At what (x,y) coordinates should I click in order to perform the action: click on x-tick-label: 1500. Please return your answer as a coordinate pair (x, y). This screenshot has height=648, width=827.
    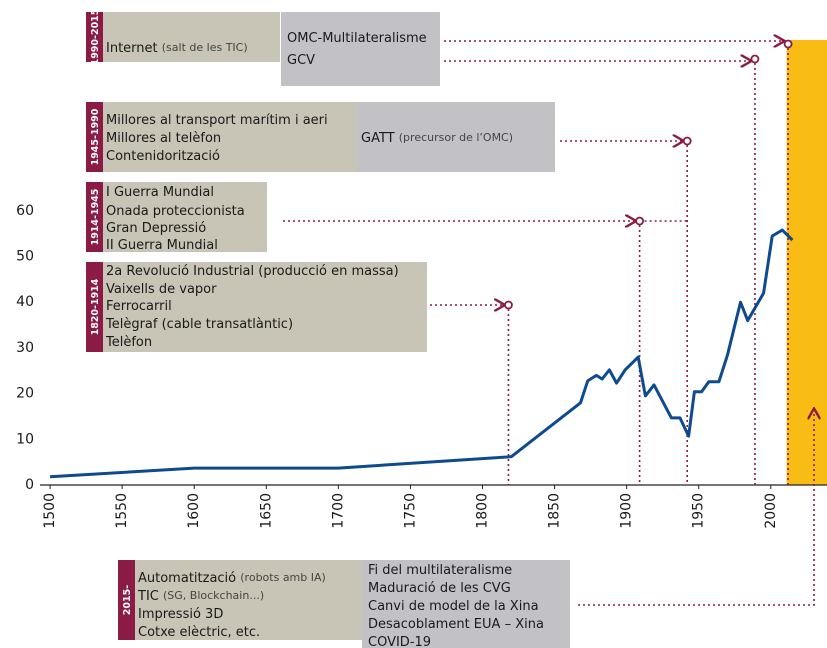
    Looking at the image, I should click on (50, 511).